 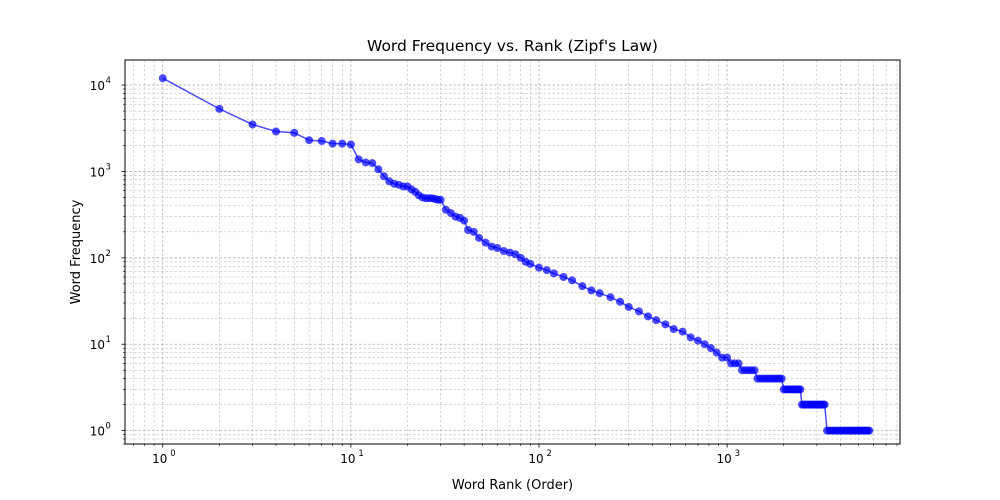 What do you see at coordinates (512, 46) in the screenshot?
I see `chart-title: Word Frequency vs. Rank (Zipf's Law)` at bounding box center [512, 46].